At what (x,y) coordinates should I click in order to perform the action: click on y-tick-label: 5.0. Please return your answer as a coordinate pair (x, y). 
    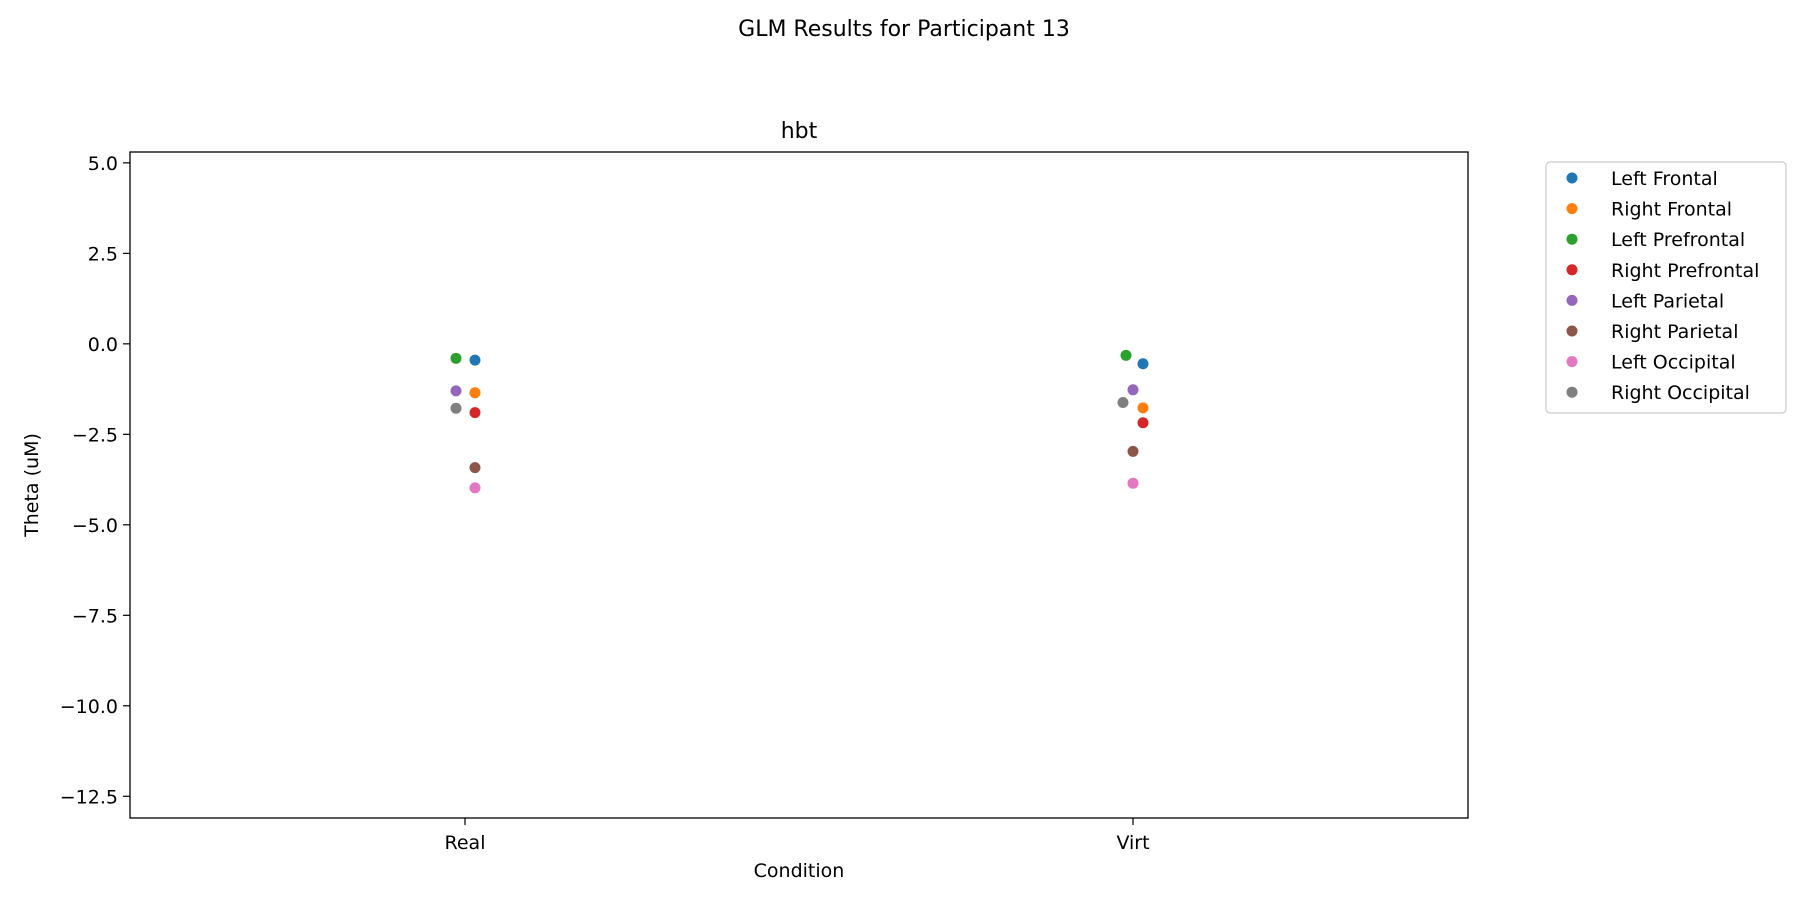
    Looking at the image, I should click on (103, 164).